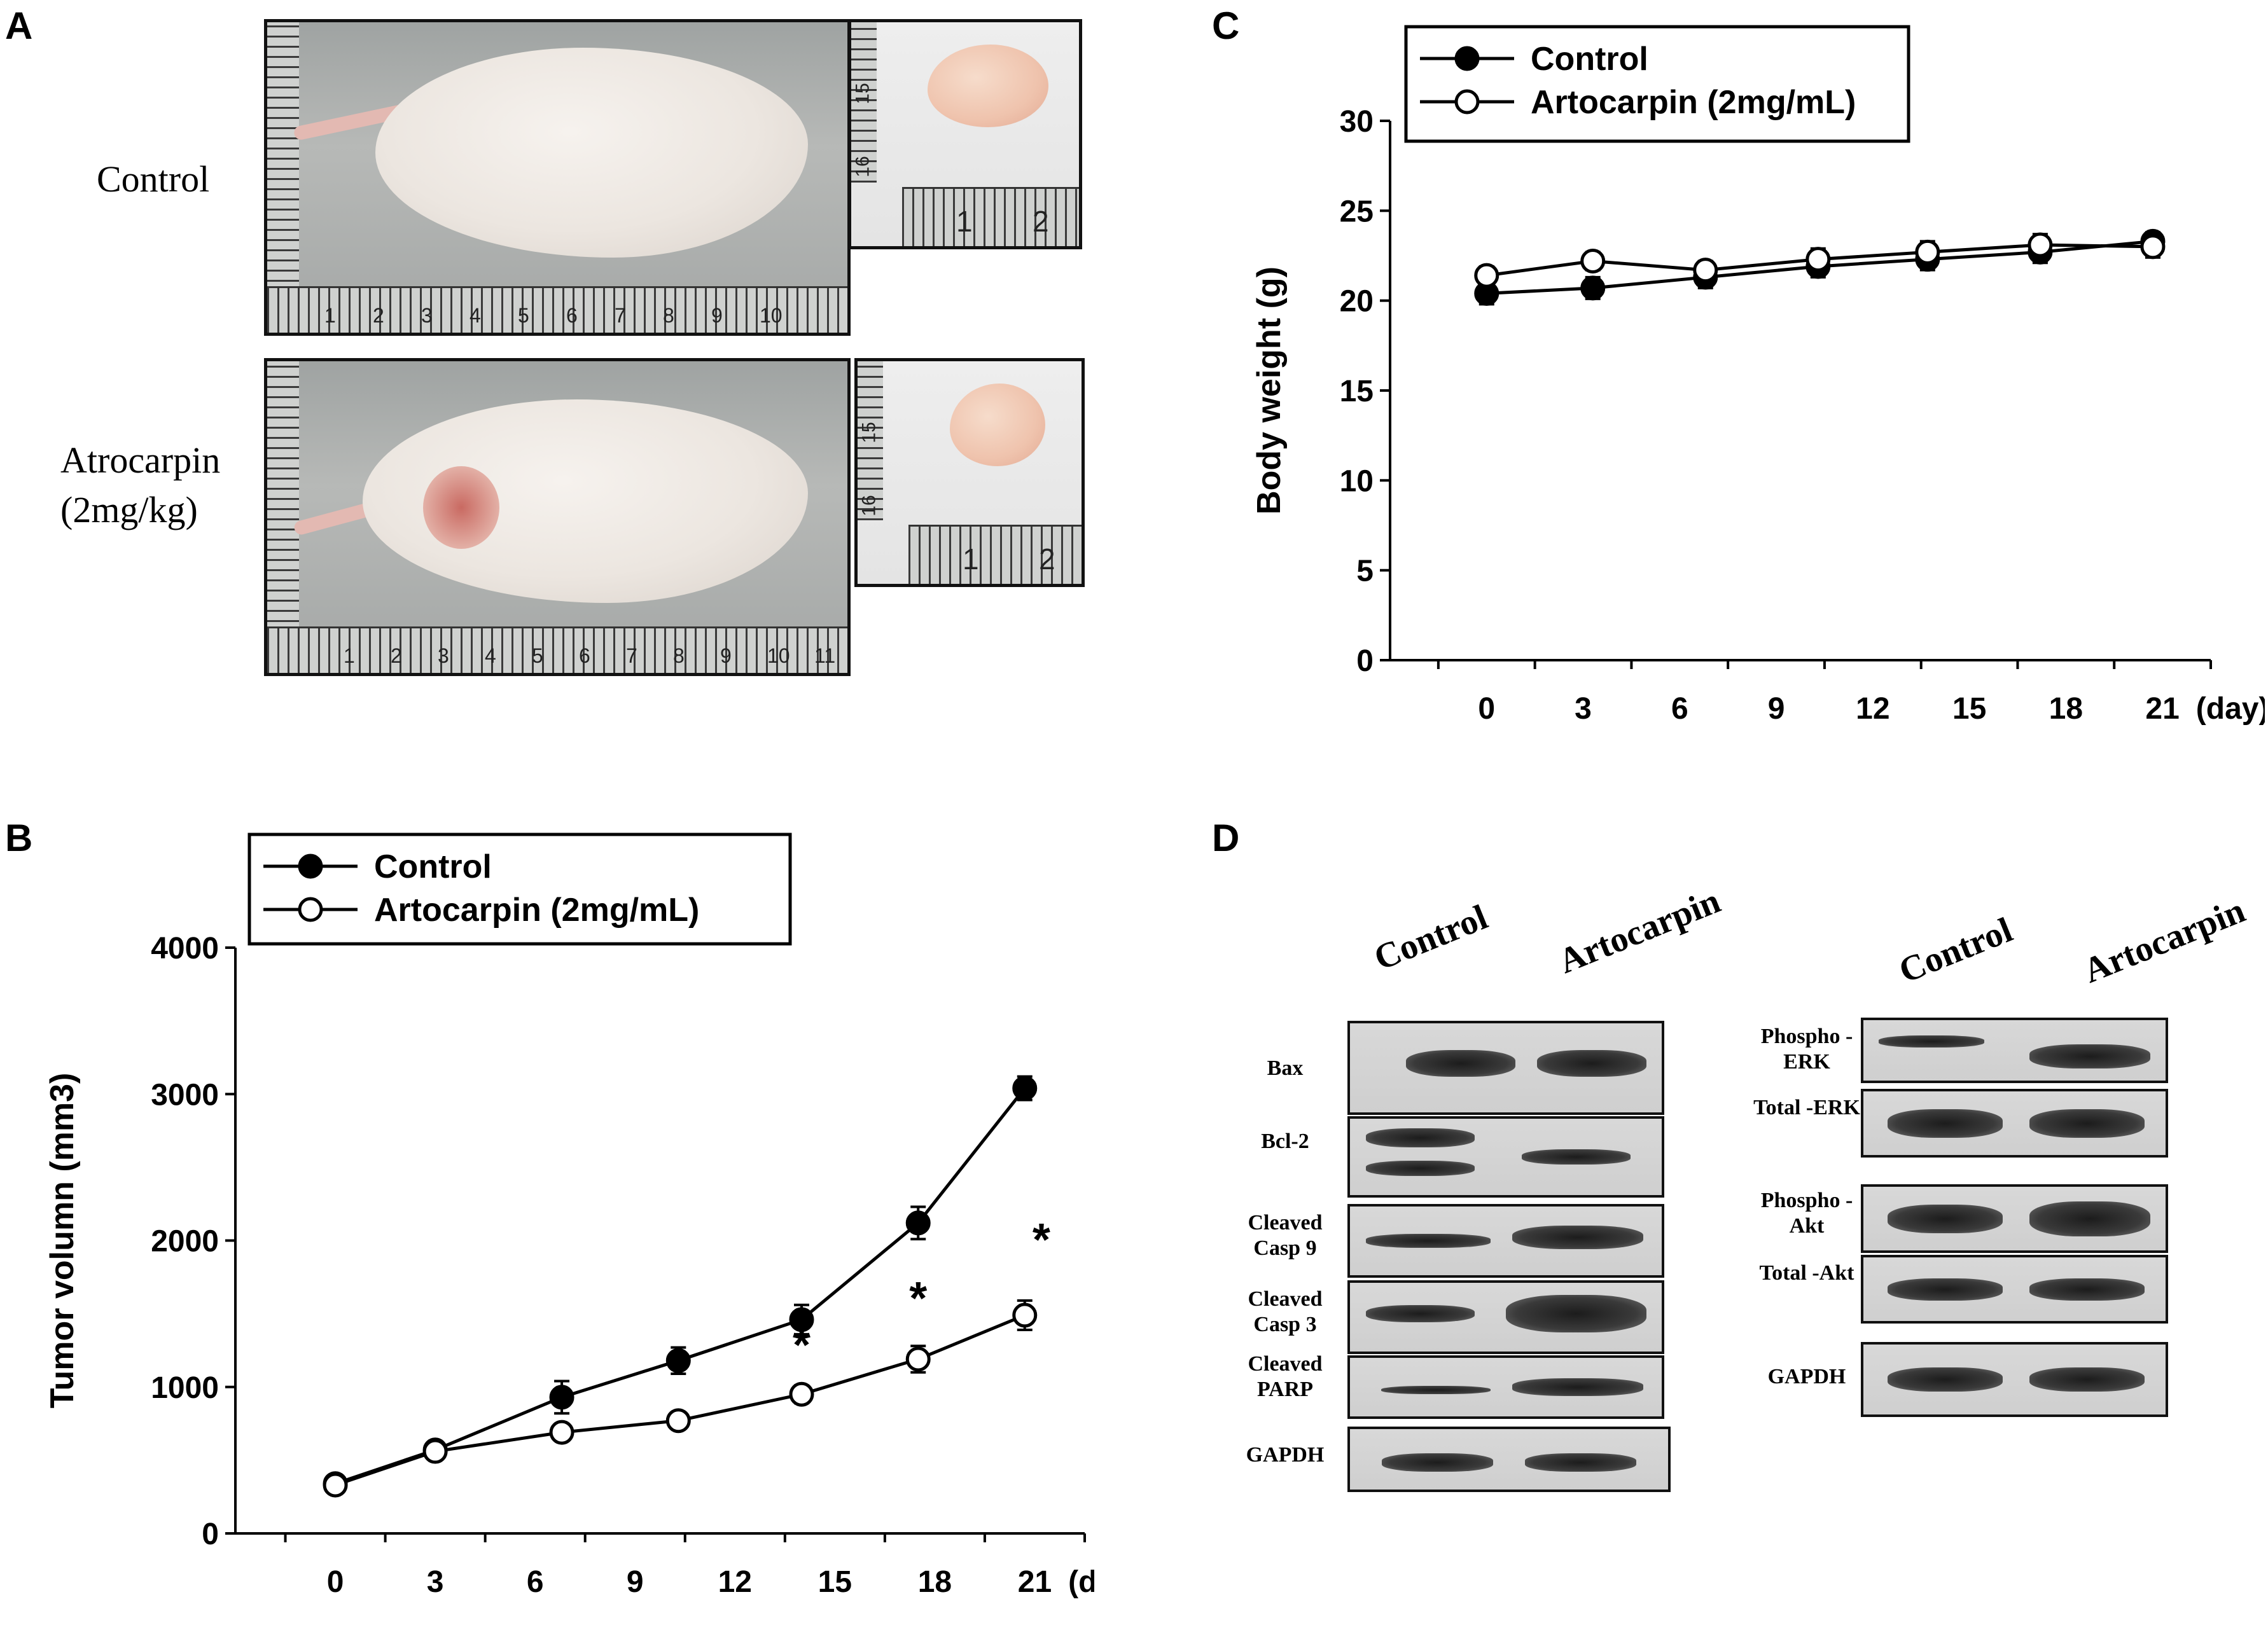  Describe the element at coordinates (1657, 84) in the screenshot. I see `legend-box` at that location.